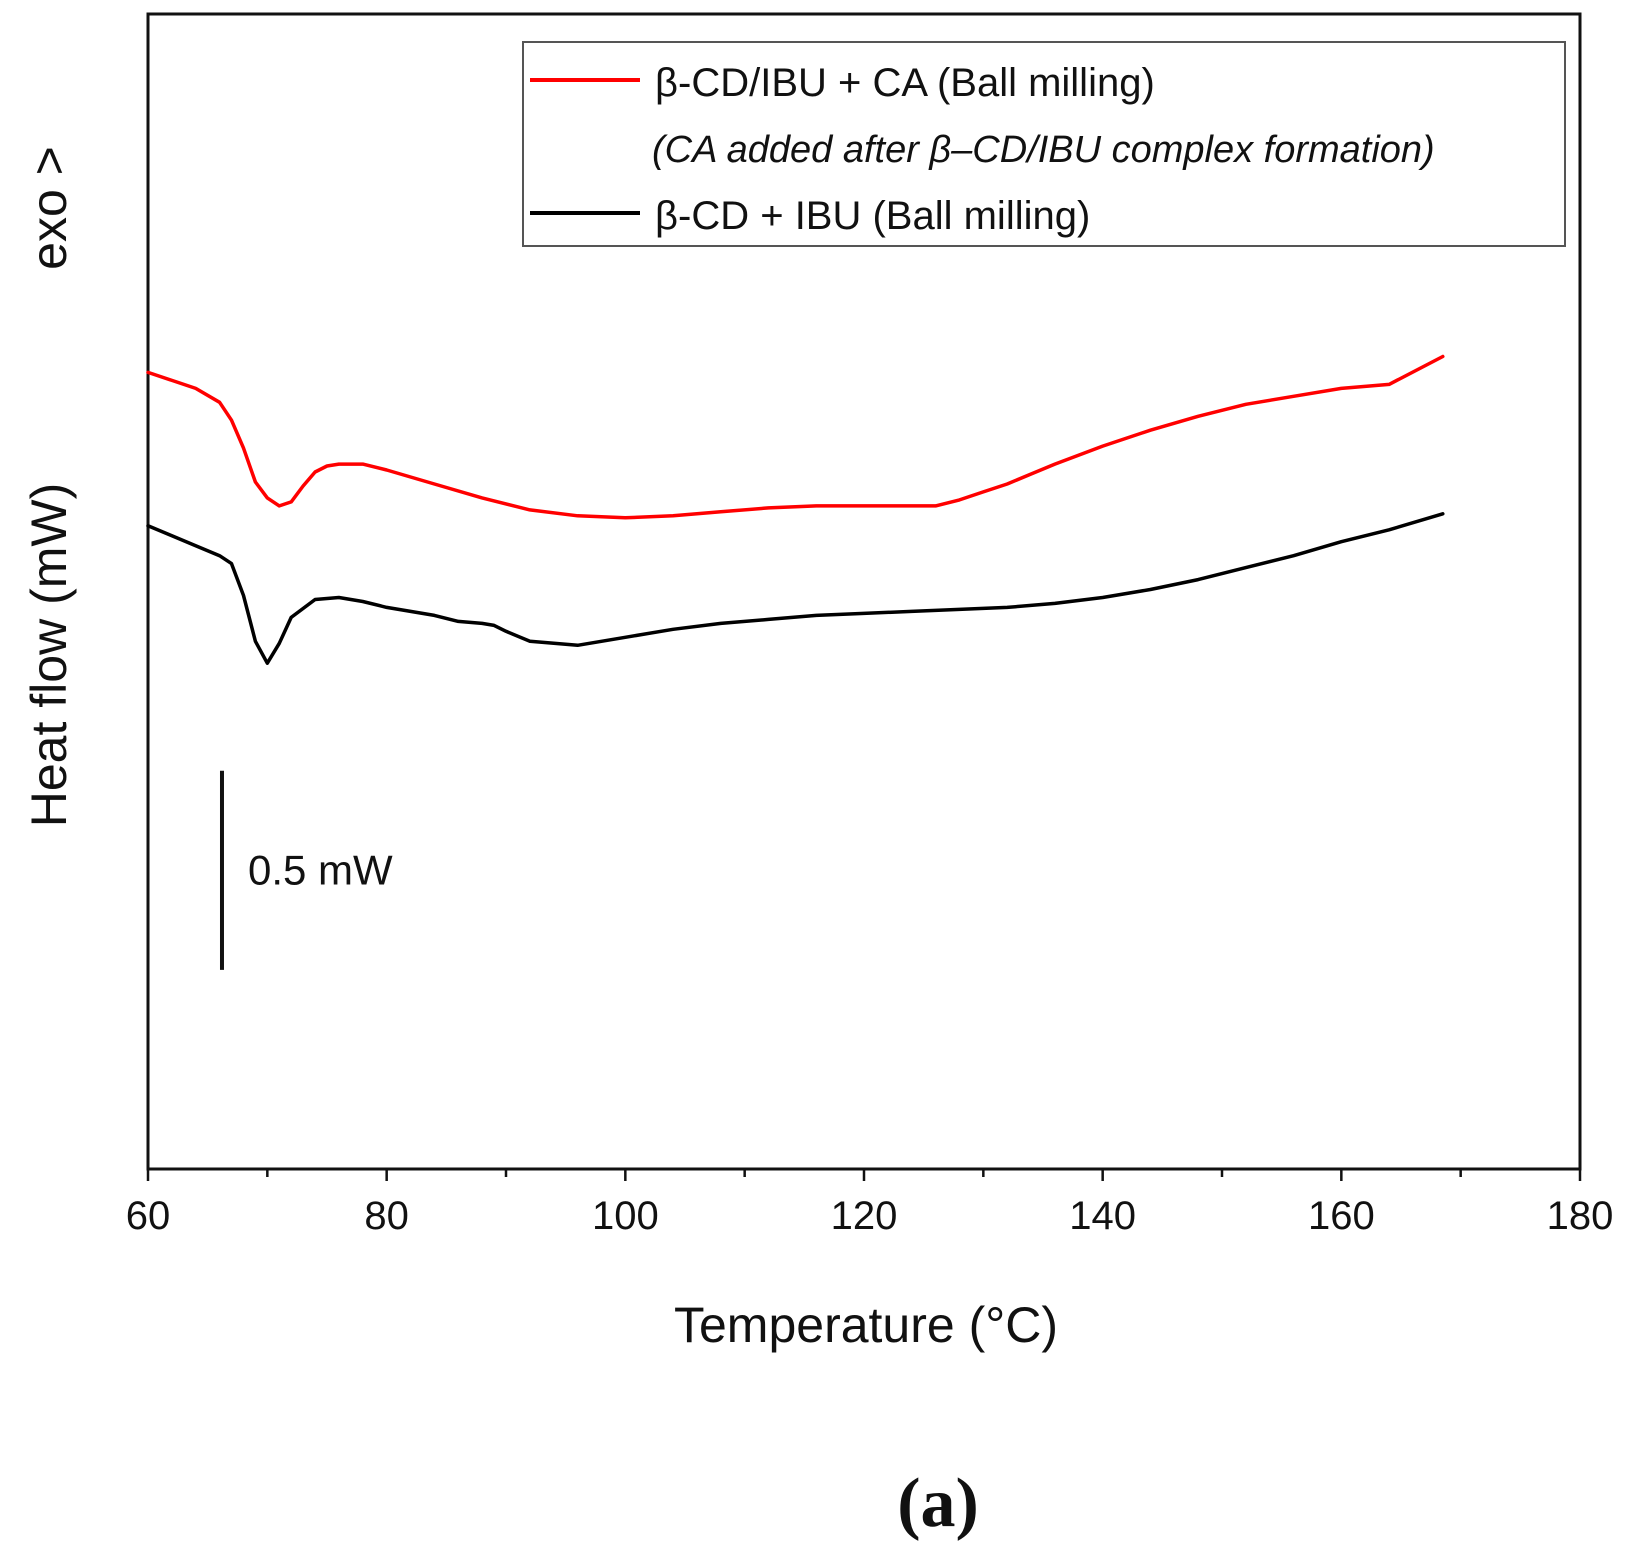 This screenshot has width=1628, height=1560. I want to click on x-axis-ticks, so click(864, 1175).